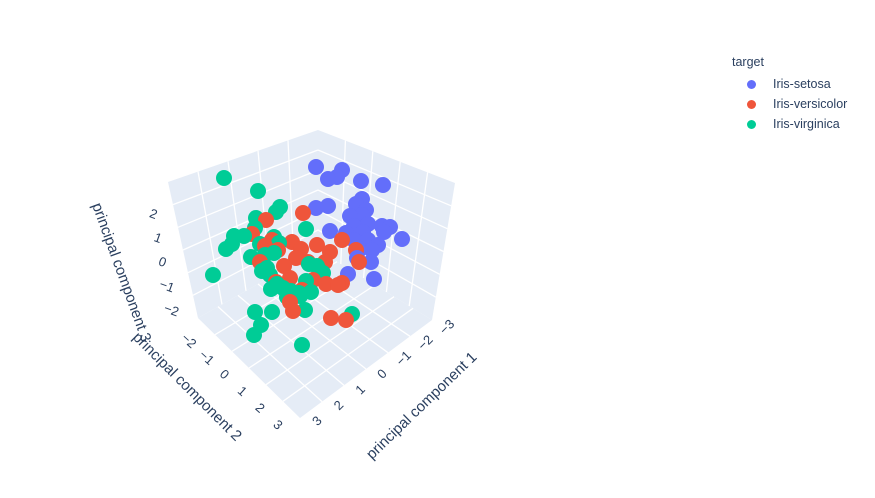  I want to click on legend-item-virginica: Iris-virginica, so click(789, 124).